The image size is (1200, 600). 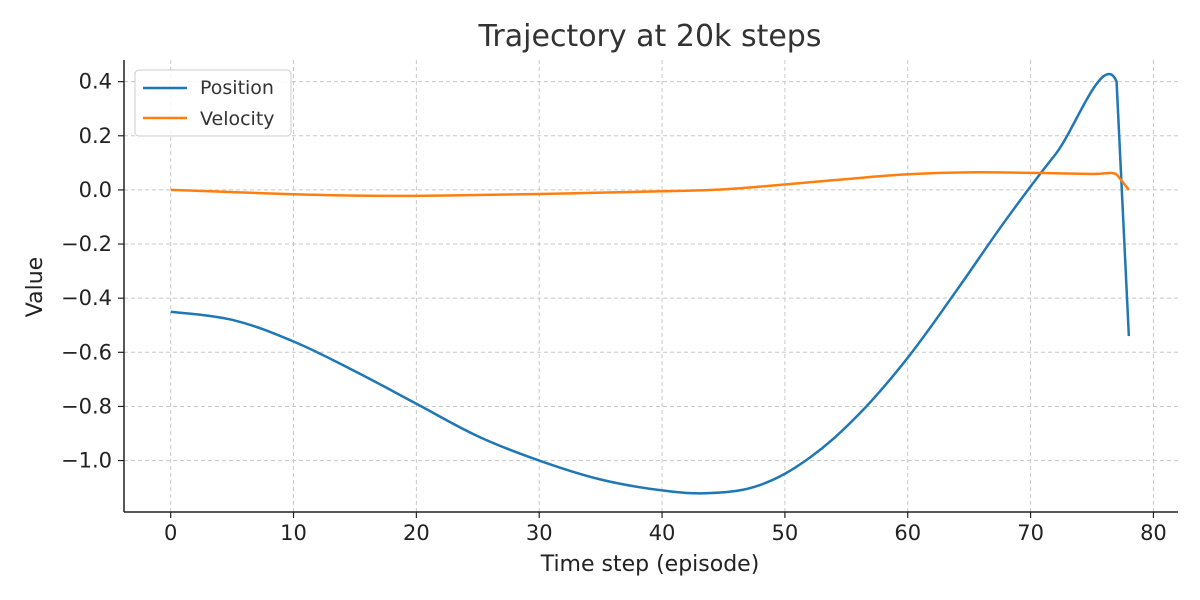 What do you see at coordinates (1030, 533) in the screenshot?
I see `x-tick-label: 70` at bounding box center [1030, 533].